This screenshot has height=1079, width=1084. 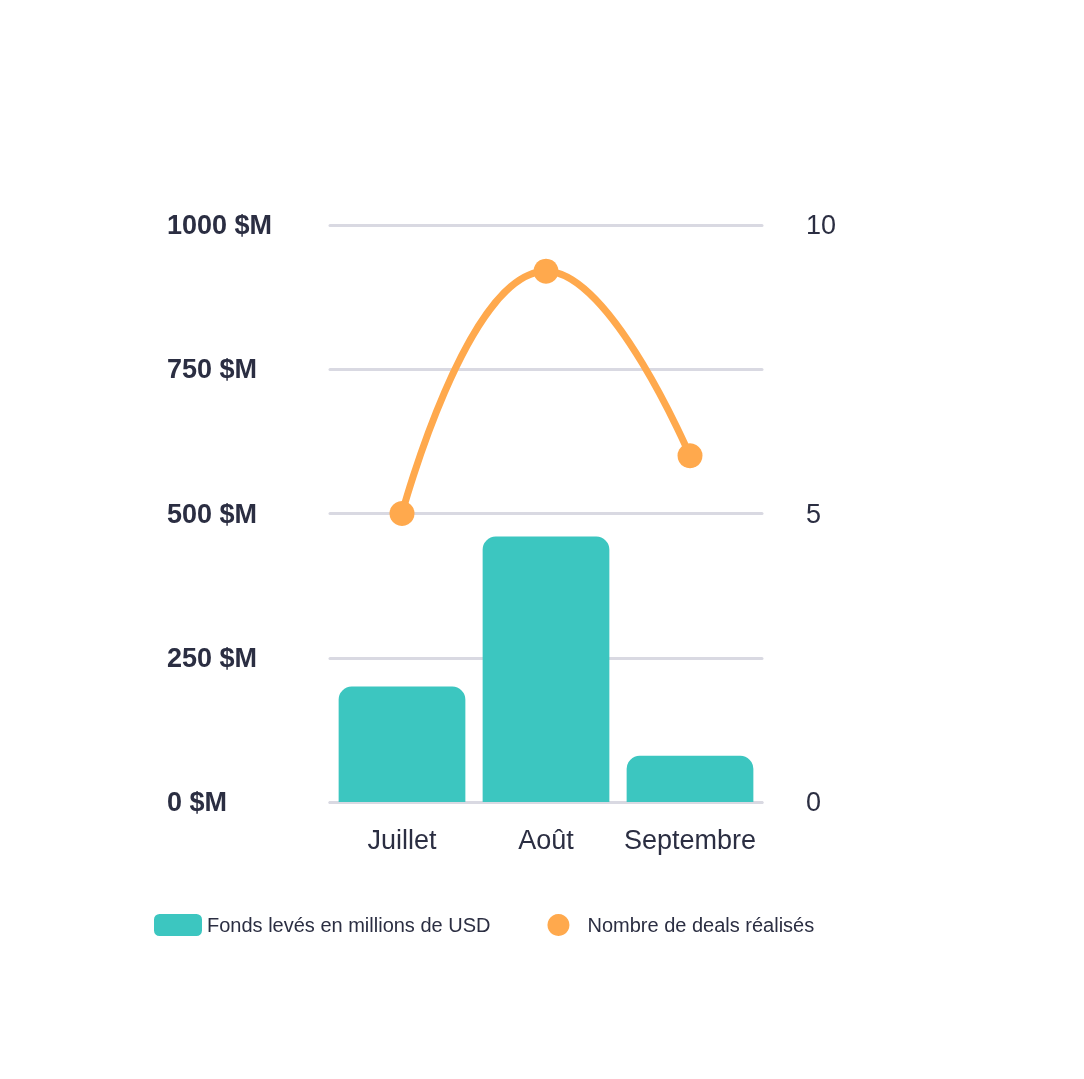 What do you see at coordinates (212, 369) in the screenshot?
I see `y-tick-label: 750 $M` at bounding box center [212, 369].